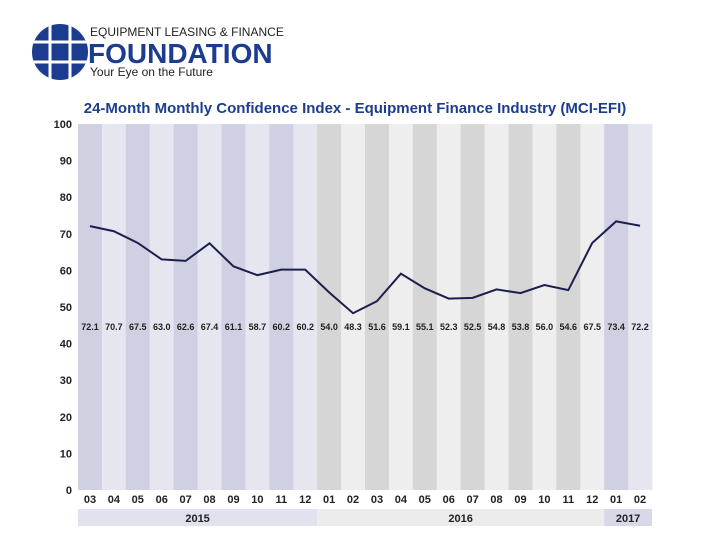 The image size is (709, 553). What do you see at coordinates (401, 327) in the screenshot?
I see `data-label: 59.1` at bounding box center [401, 327].